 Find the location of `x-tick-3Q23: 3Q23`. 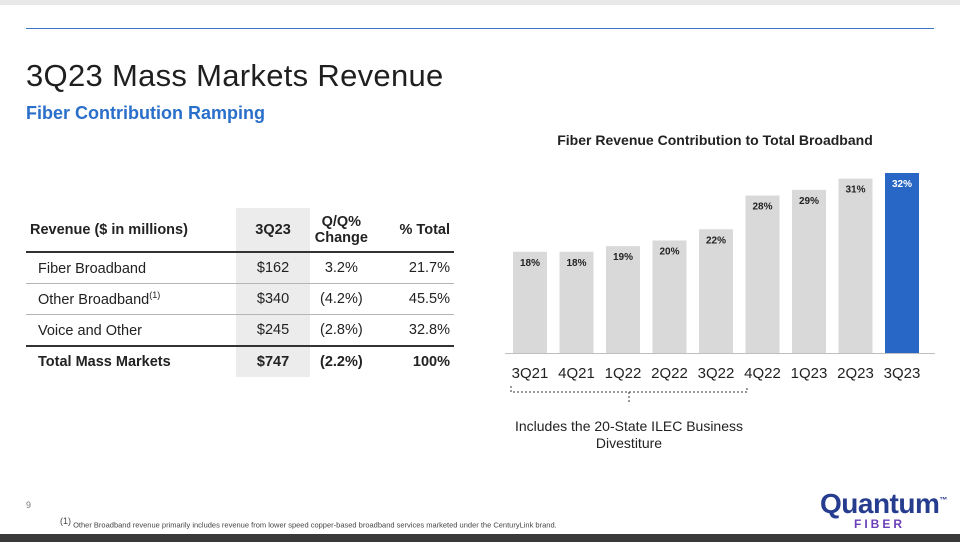

x-tick-3Q23: 3Q23 is located at coordinates (902, 373).